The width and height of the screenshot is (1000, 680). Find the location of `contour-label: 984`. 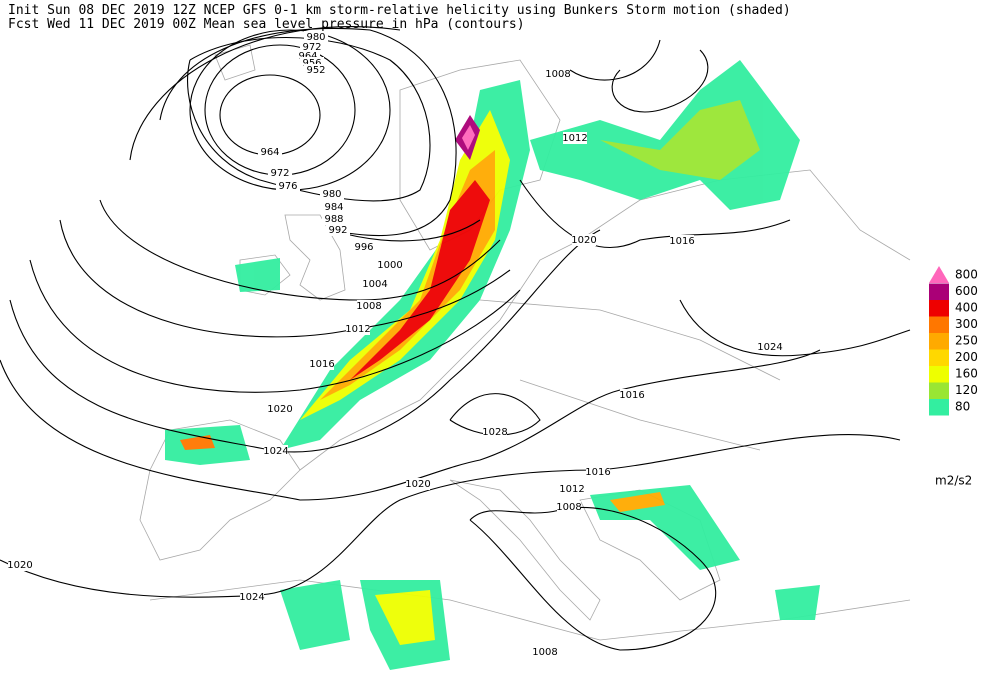

contour-label: 984 is located at coordinates (333, 207).